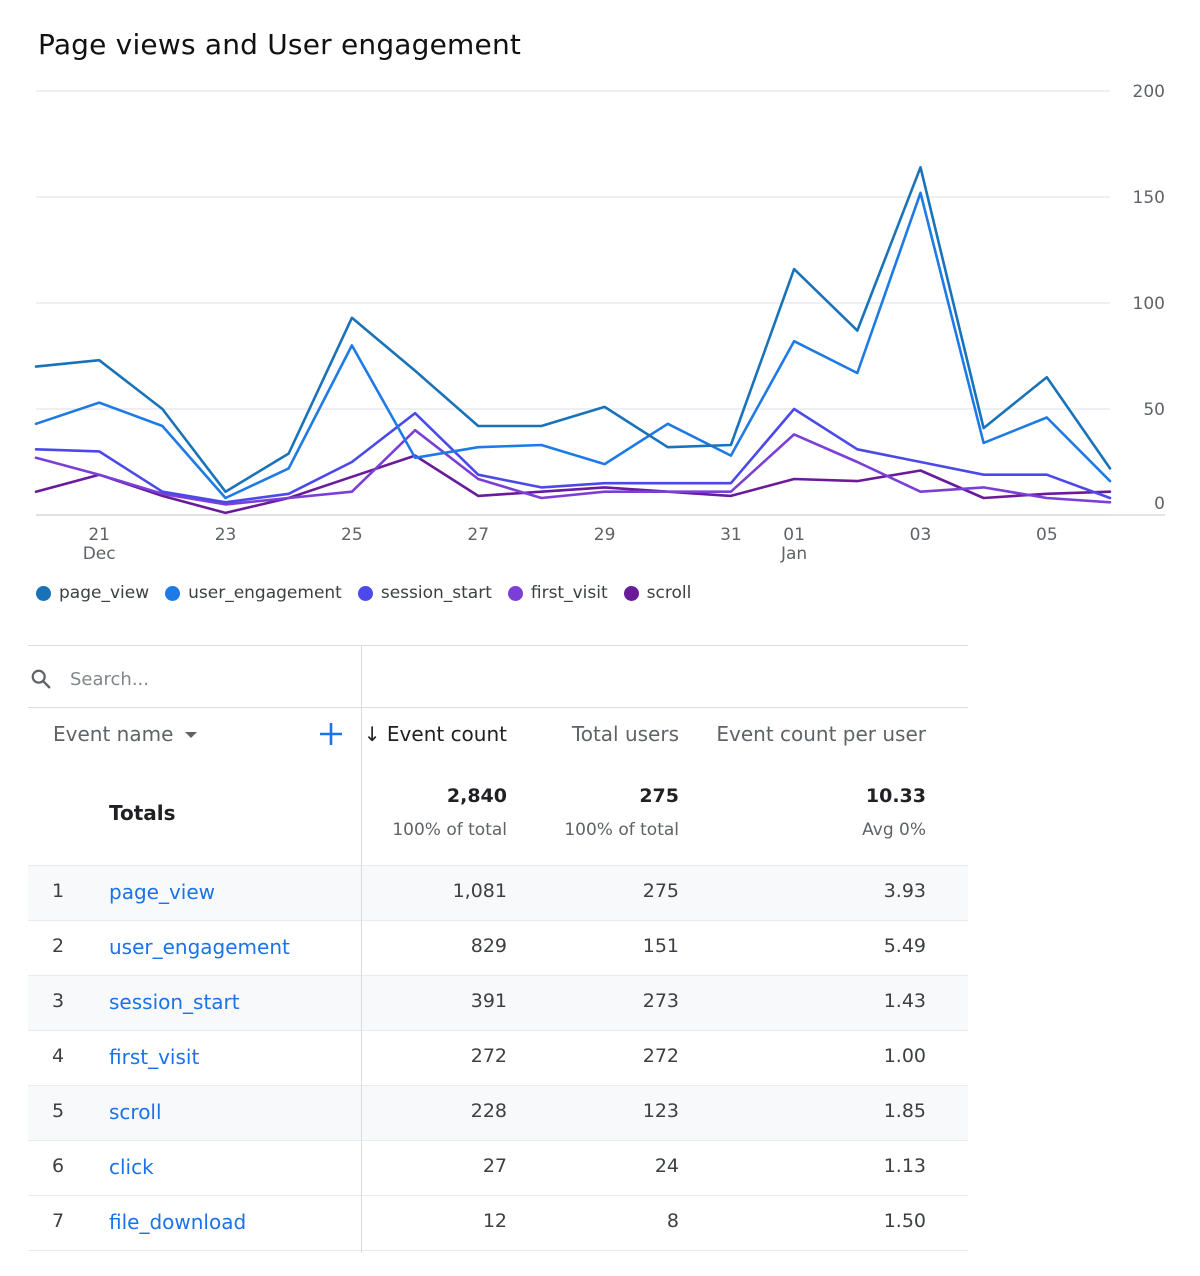  I want to click on totals-total-users: 275 100% of total, so click(599, 815).